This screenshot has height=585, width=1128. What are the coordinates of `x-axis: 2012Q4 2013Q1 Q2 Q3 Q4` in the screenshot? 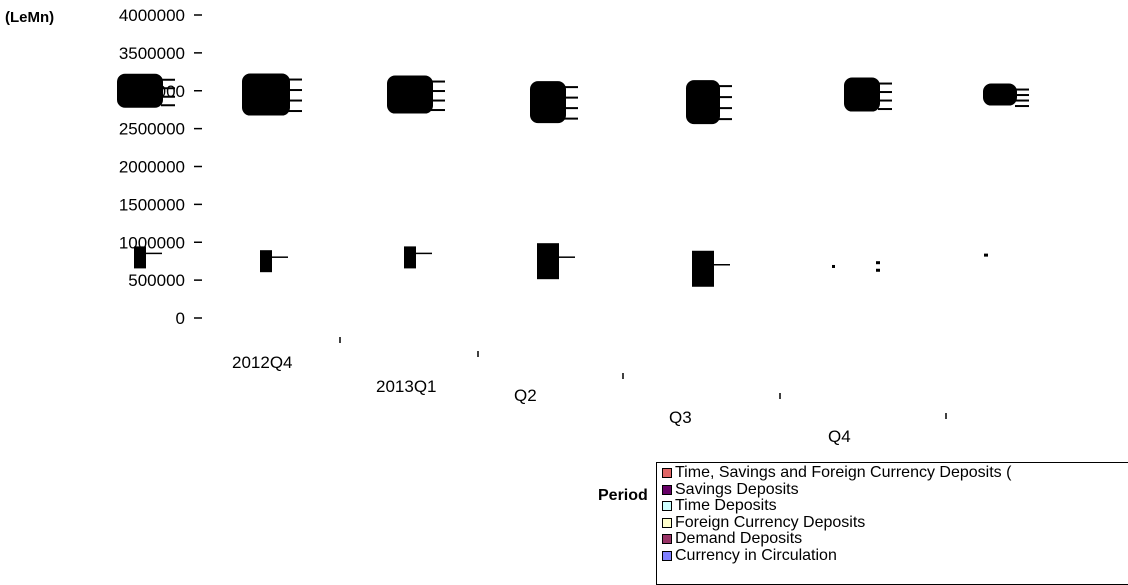 It's located at (589, 391).